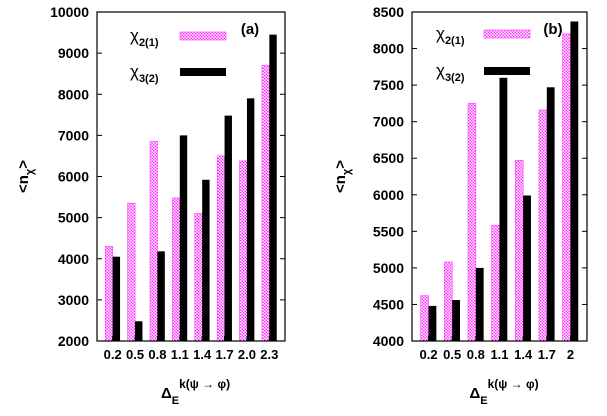 The height and width of the screenshot is (416, 607). Describe the element at coordinates (552, 29) in the screenshot. I see `panel-label: (b)` at that location.